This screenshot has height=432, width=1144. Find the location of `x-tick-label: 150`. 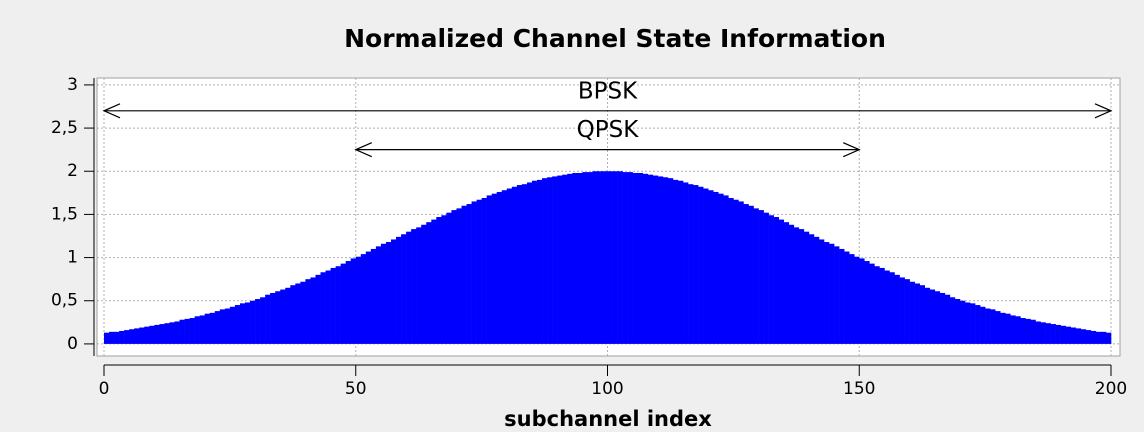

x-tick-label: 150 is located at coordinates (859, 389).